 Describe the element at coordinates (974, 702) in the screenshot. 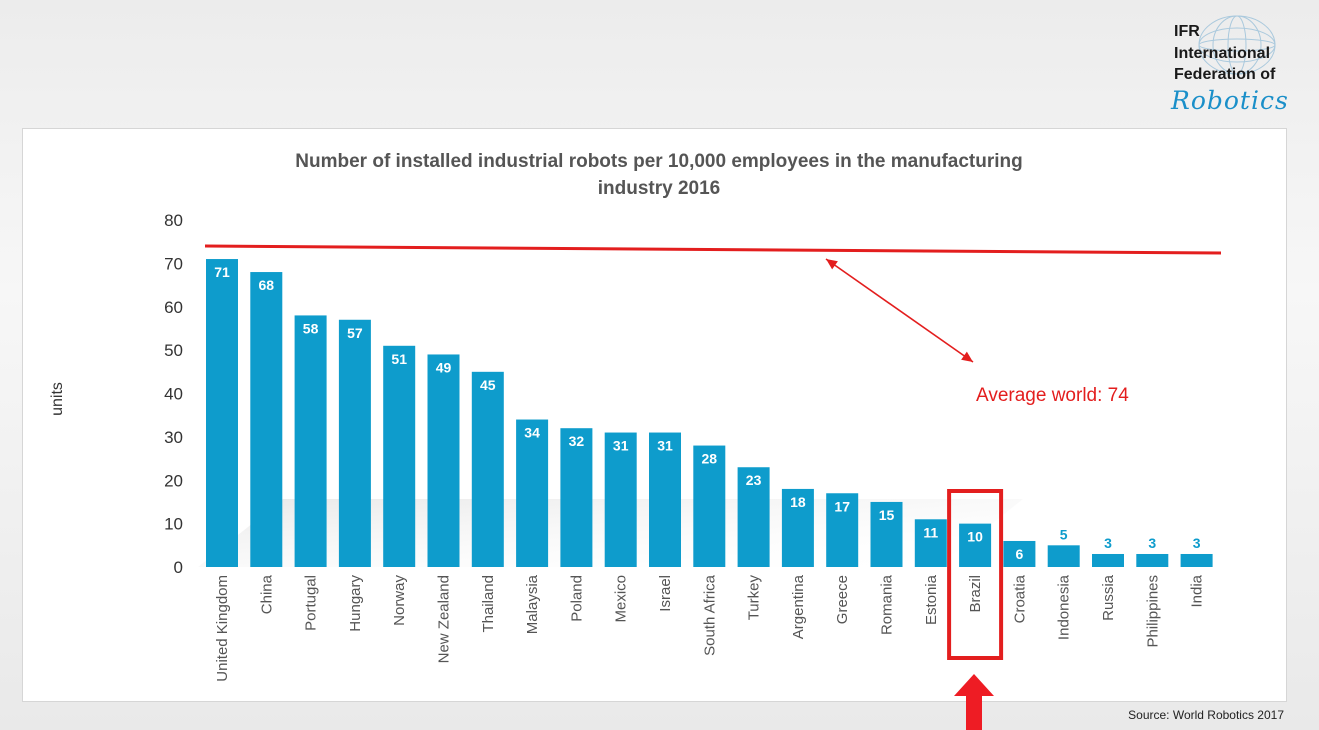

I see `up-arrow-icon` at that location.